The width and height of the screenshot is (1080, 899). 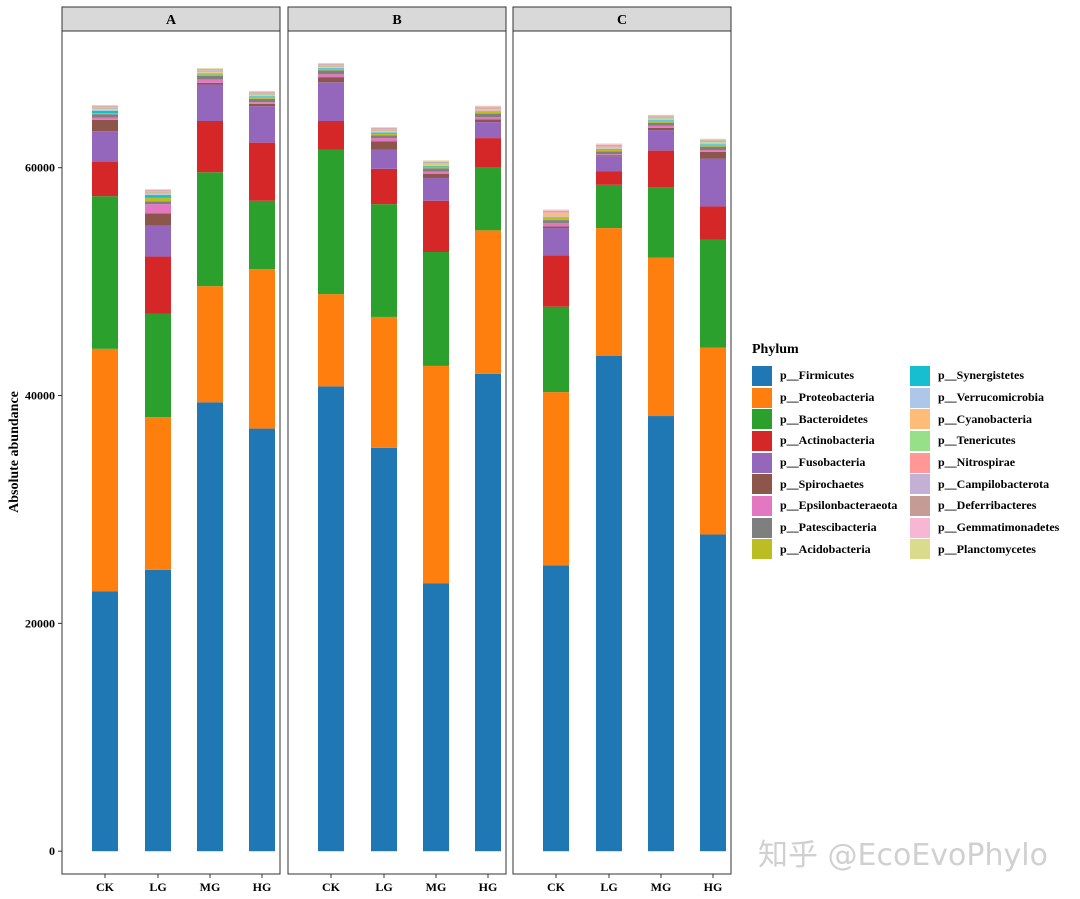 I want to click on legend-item: p__Epsilonbacteraeota, so click(x=831, y=506).